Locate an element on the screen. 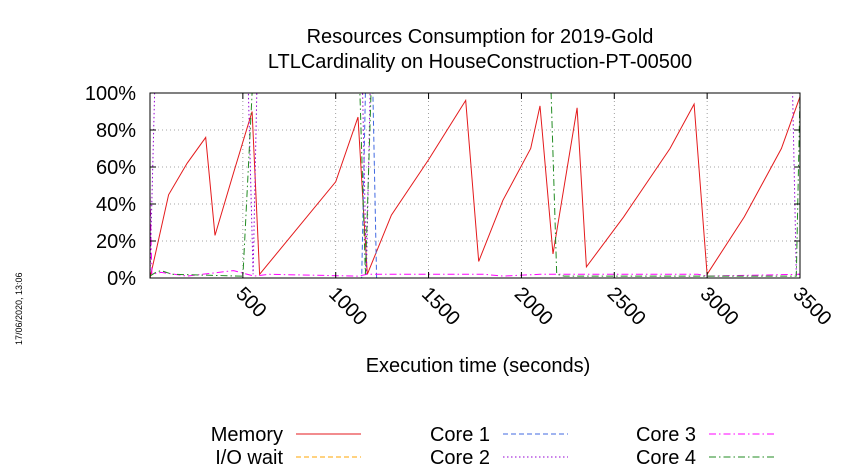 This screenshot has width=850, height=475. x-tick-label: 3000 is located at coordinates (719, 306).